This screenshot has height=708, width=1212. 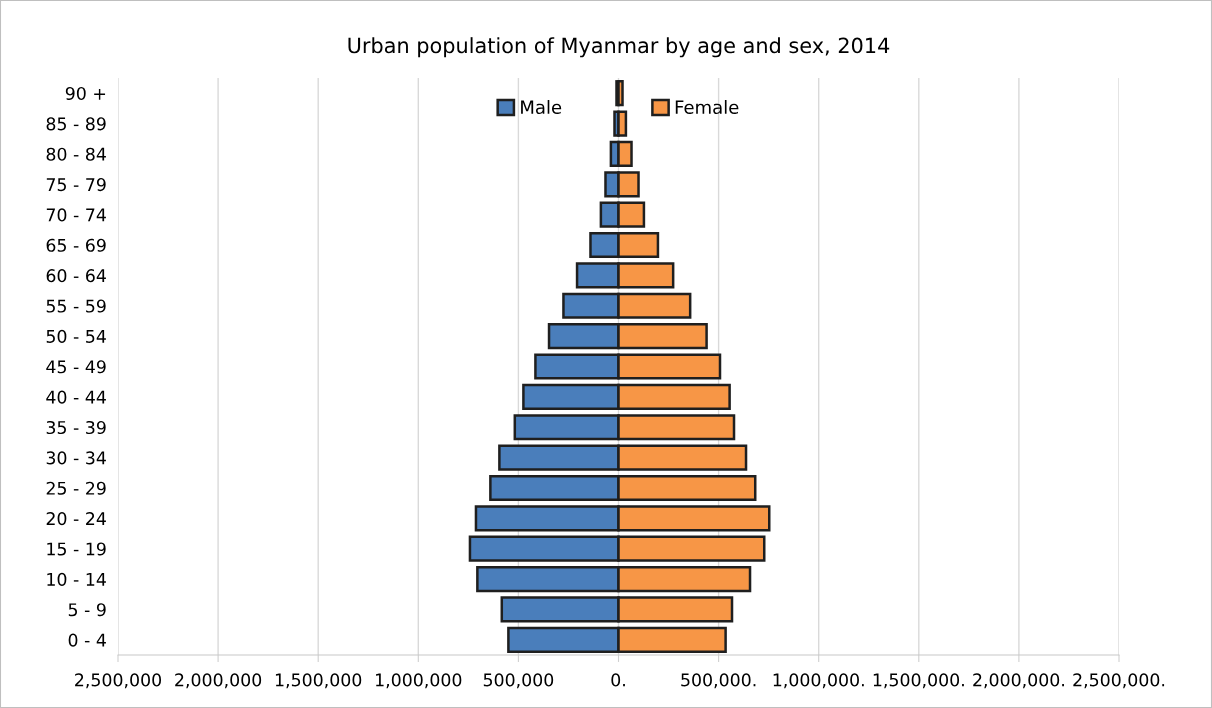 I want to click on x-tick-label: 1,500,000, so click(x=318, y=681).